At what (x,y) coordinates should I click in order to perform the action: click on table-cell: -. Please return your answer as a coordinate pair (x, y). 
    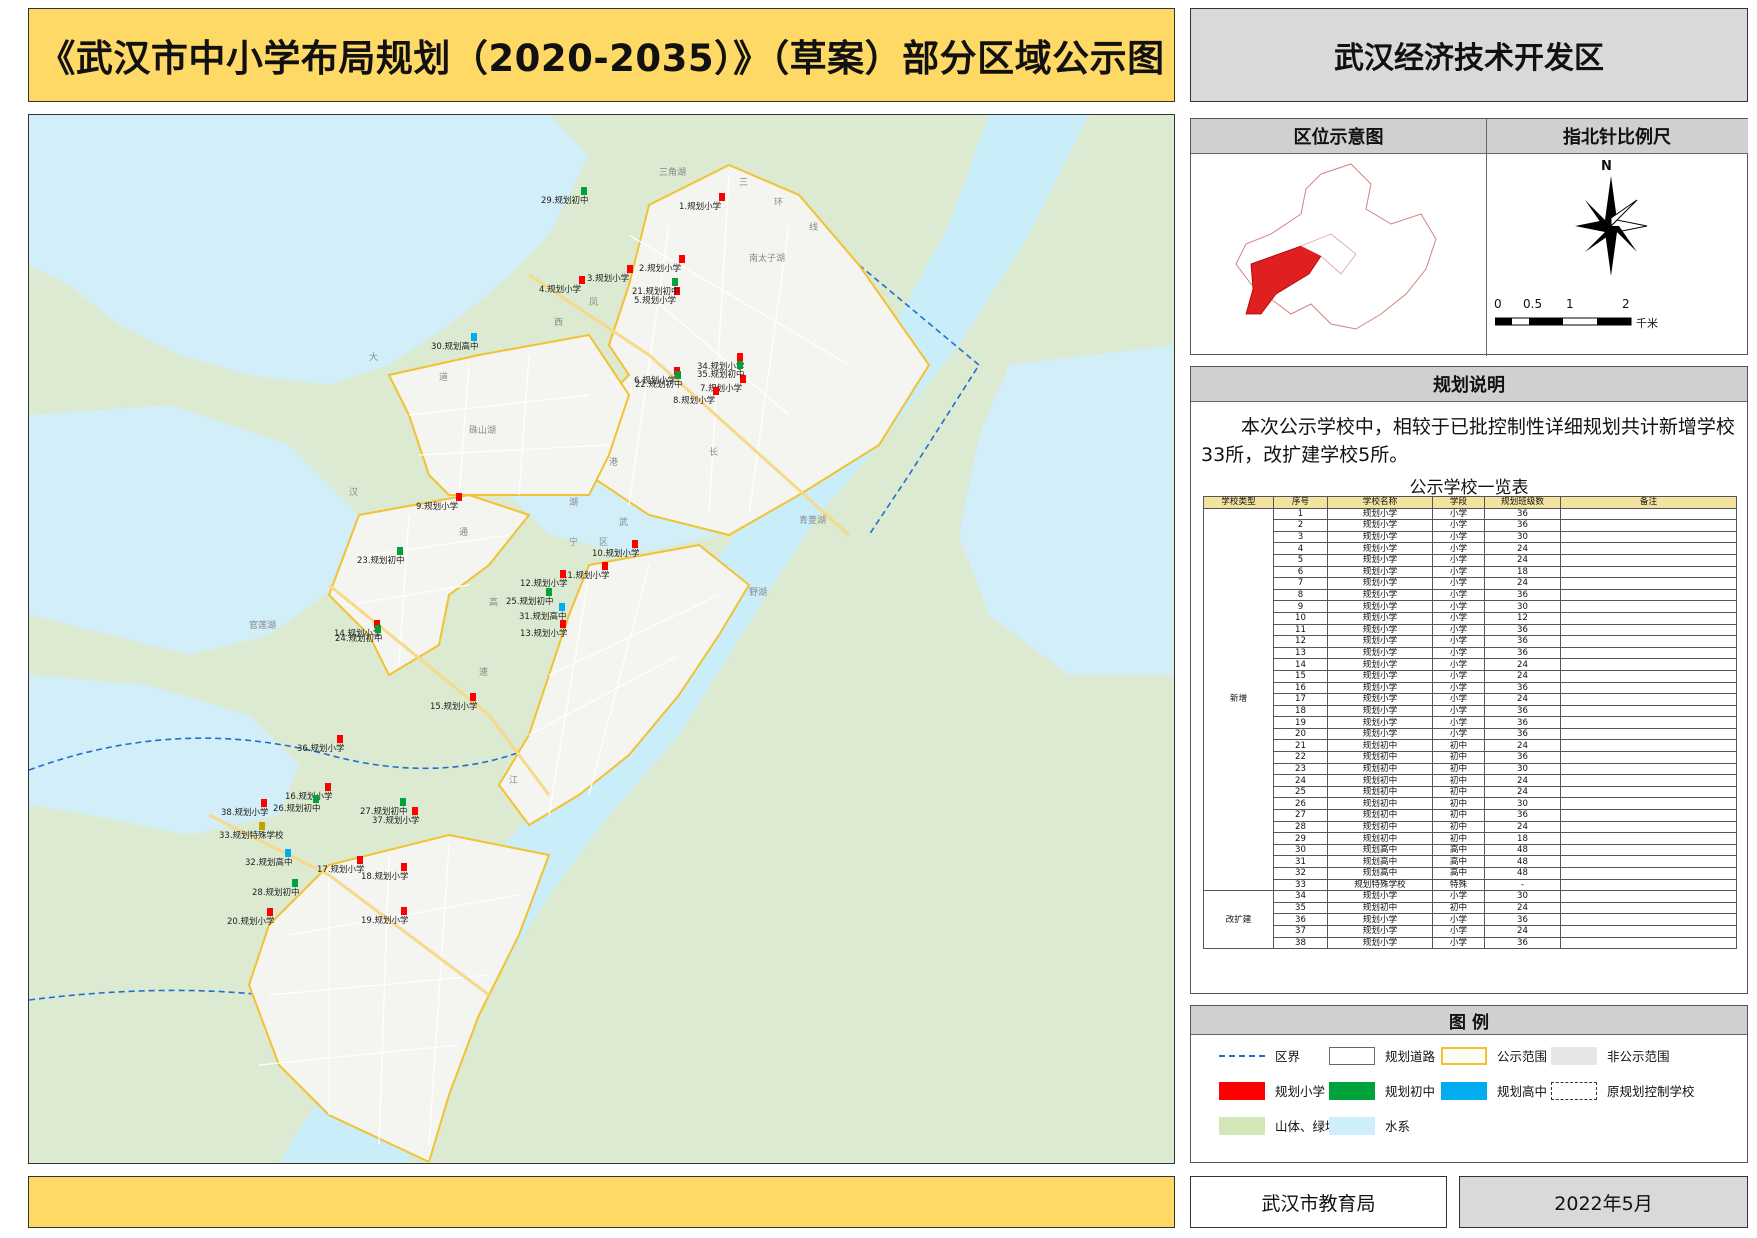
    Looking at the image, I should click on (1522, 885).